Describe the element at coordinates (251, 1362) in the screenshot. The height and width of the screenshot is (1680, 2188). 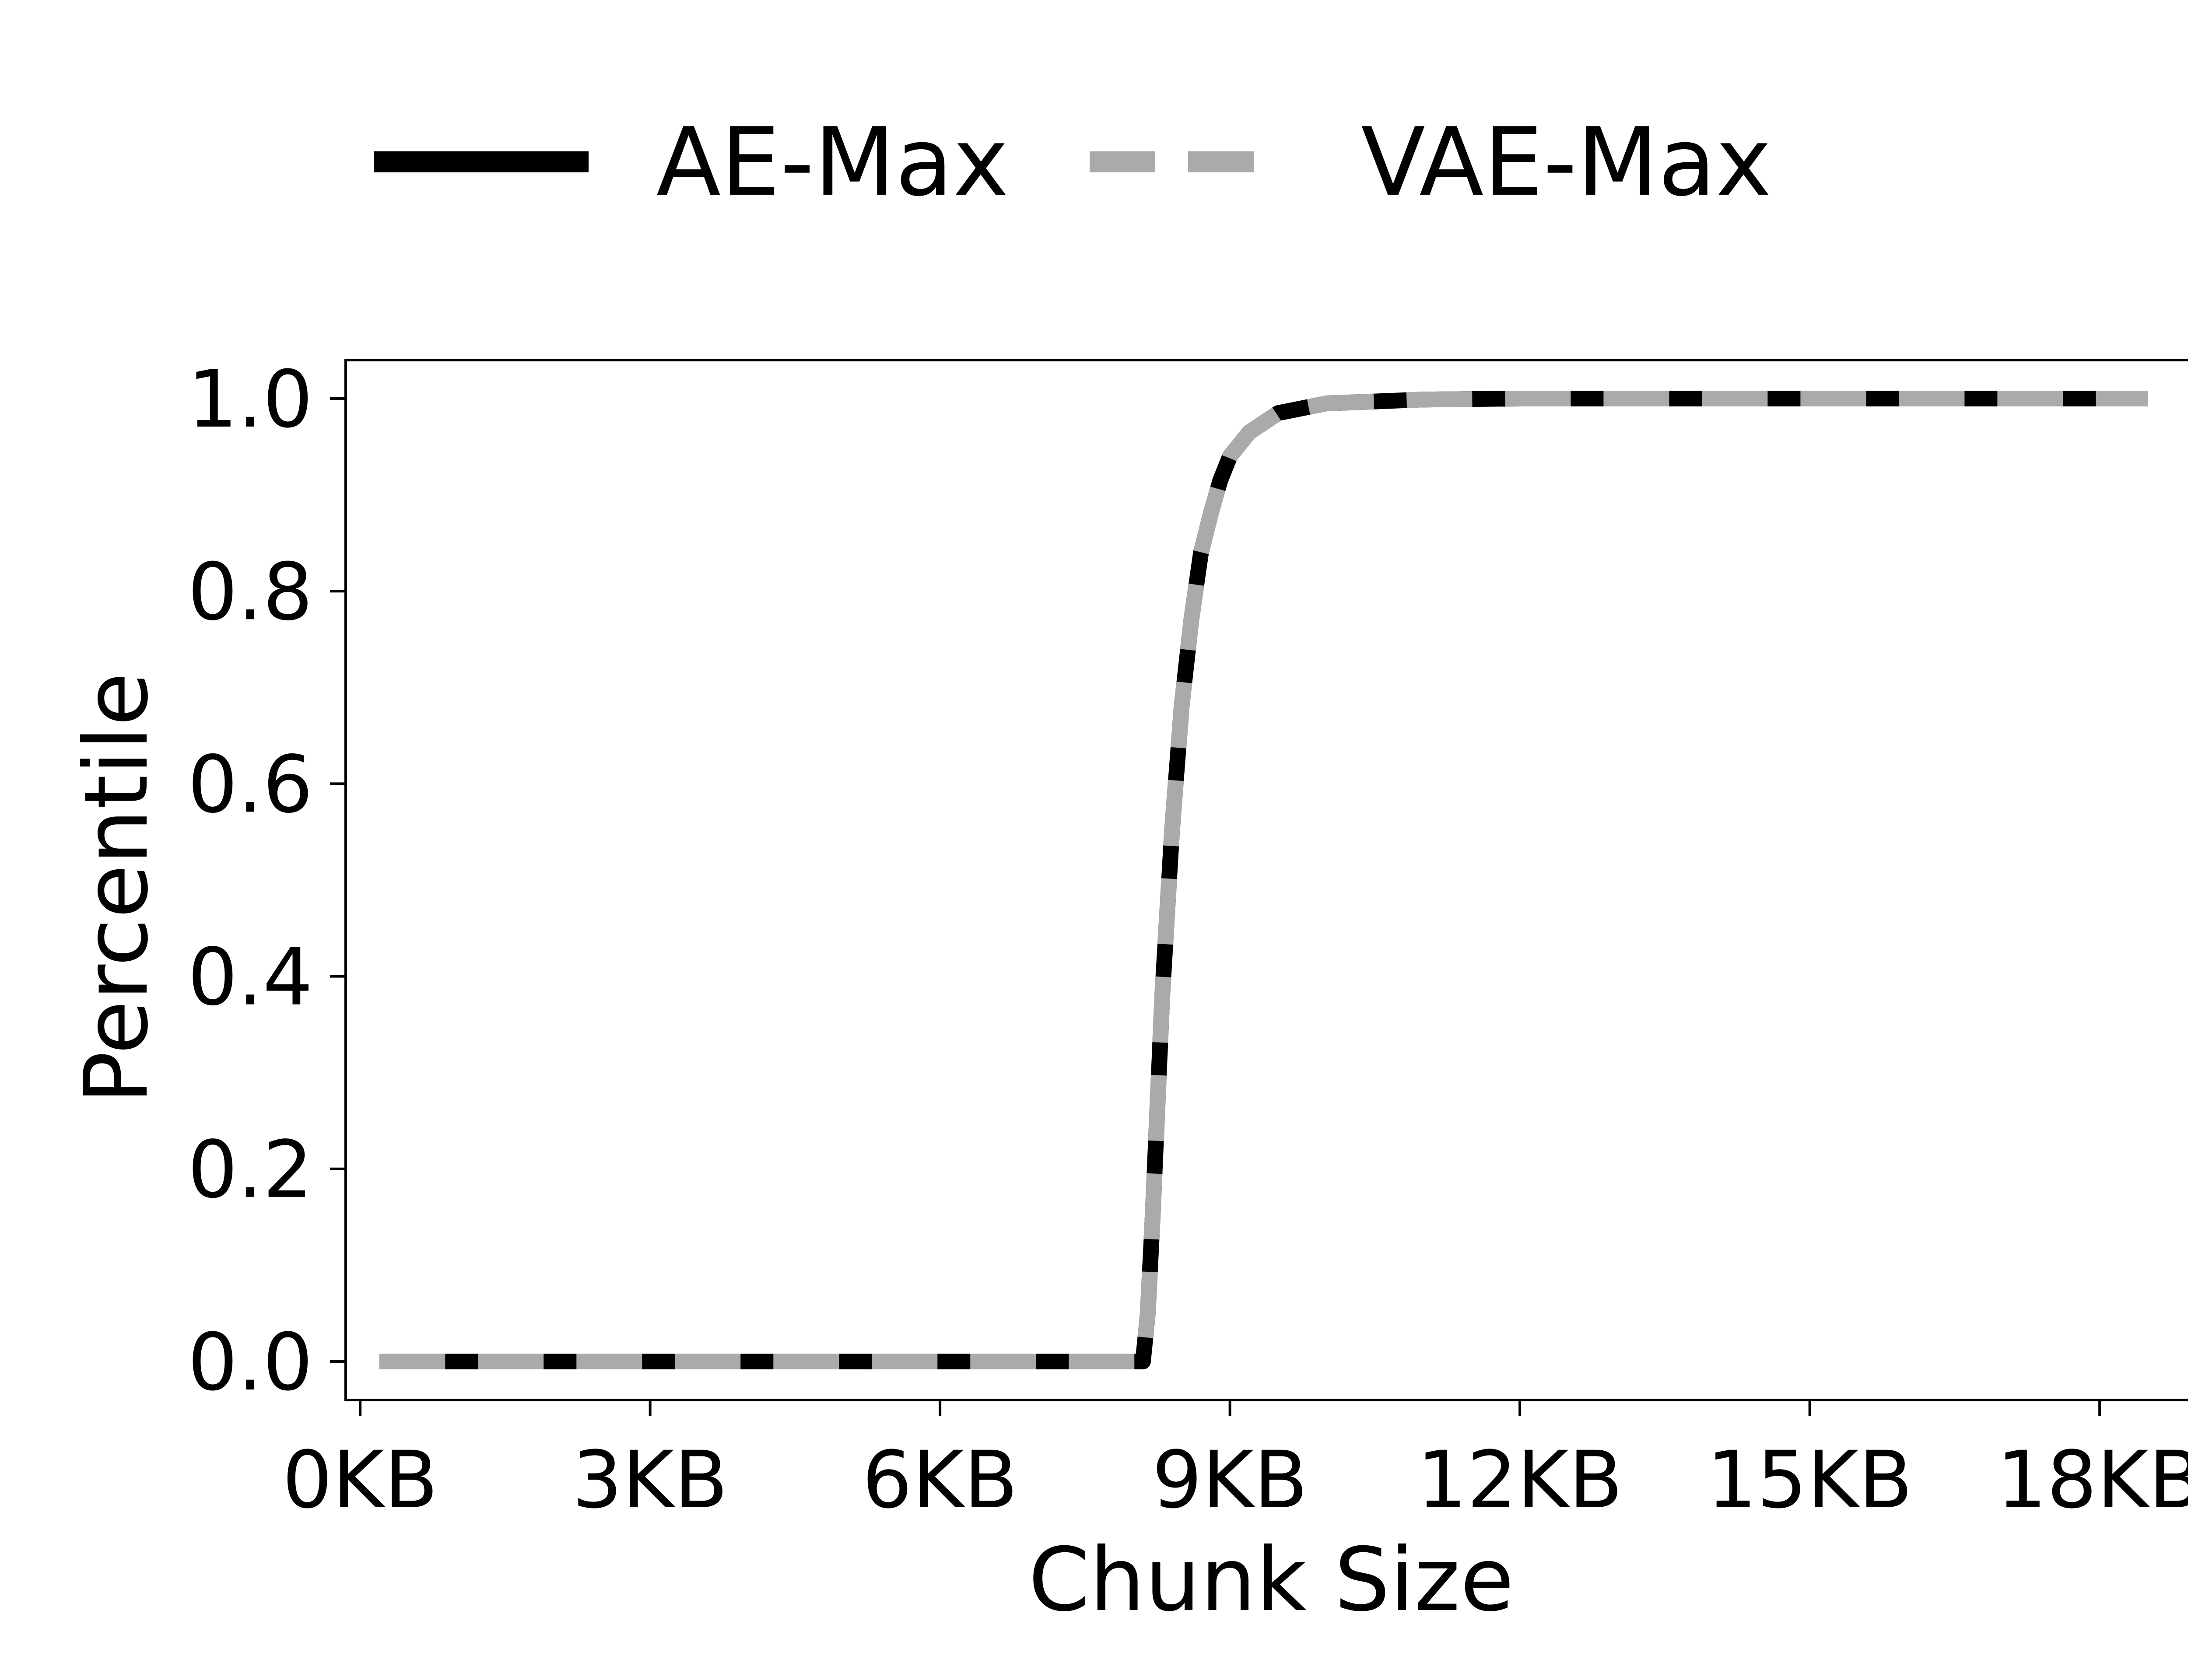
I see `y-tick-label: 0.0` at that location.